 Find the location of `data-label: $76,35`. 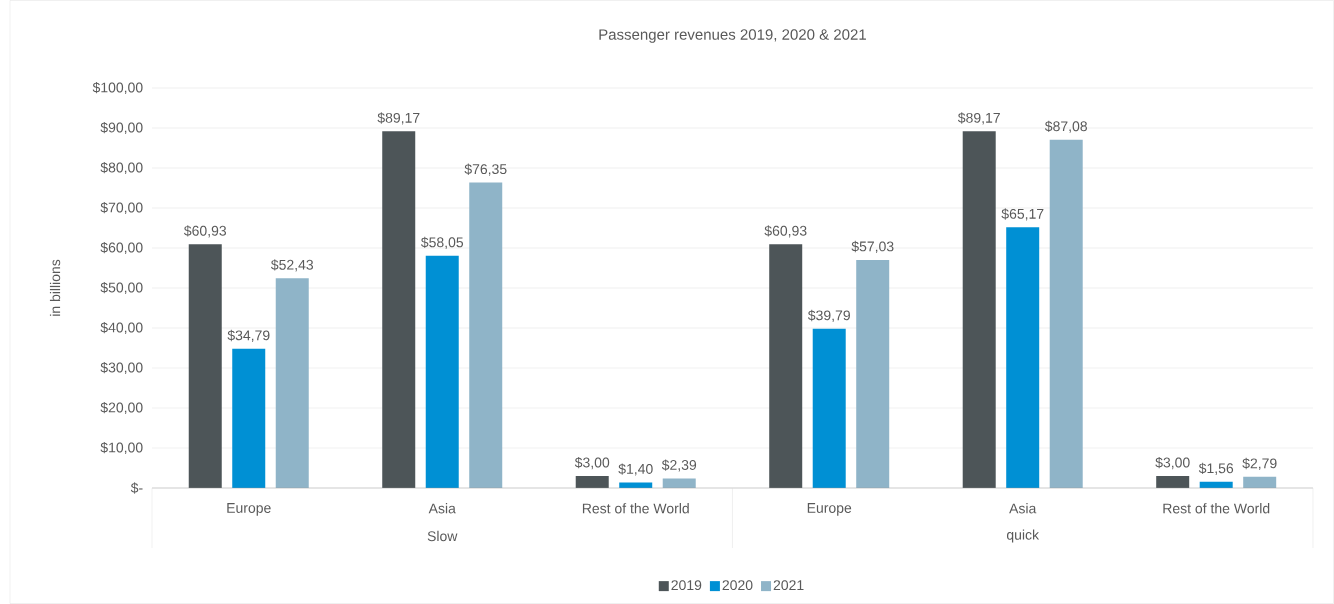

data-label: $76,35 is located at coordinates (485, 169).